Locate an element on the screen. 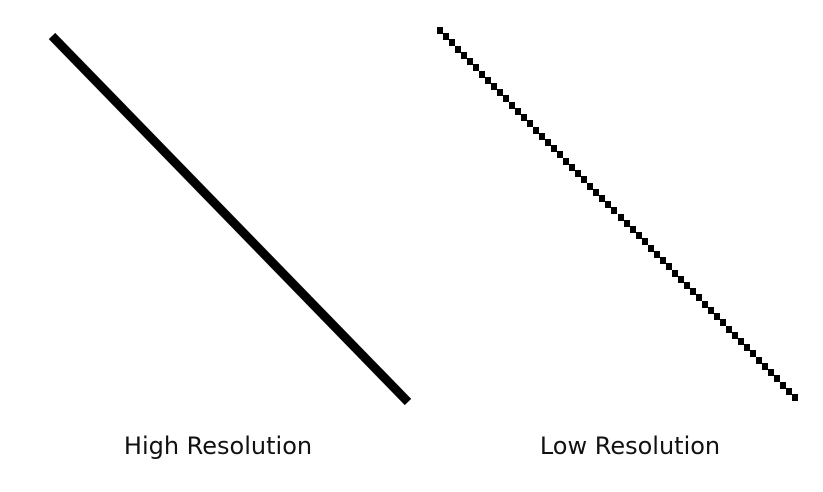 This screenshot has height=492, width=823. high-resolution-caption: High Resolution is located at coordinates (218, 446).